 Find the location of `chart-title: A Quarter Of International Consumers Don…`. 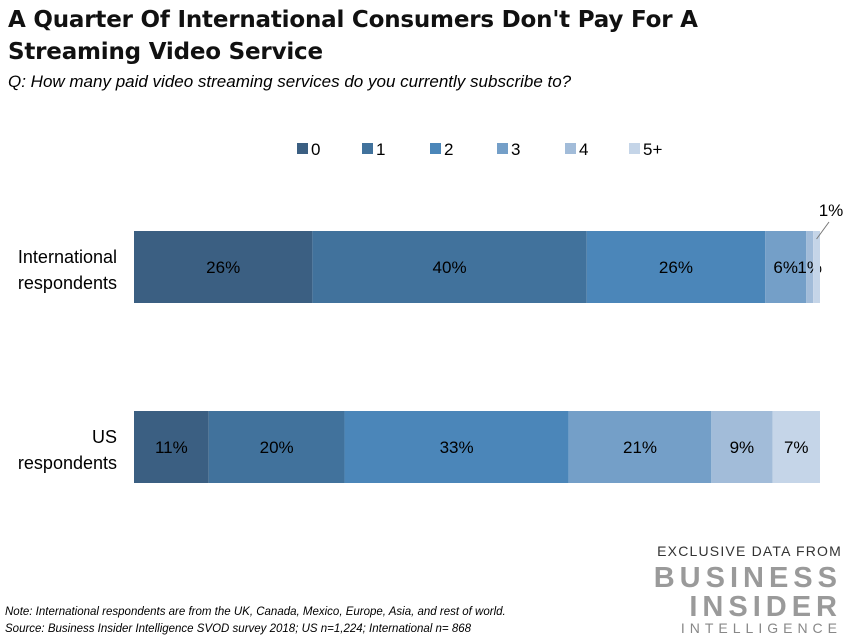

chart-title: A Quarter Of International Consumers Don… is located at coordinates (353, 36).